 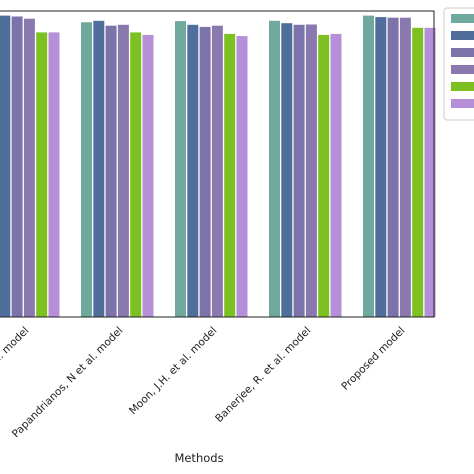 What do you see at coordinates (373, 359) in the screenshot?
I see `x-tick-label: Proposed model` at bounding box center [373, 359].